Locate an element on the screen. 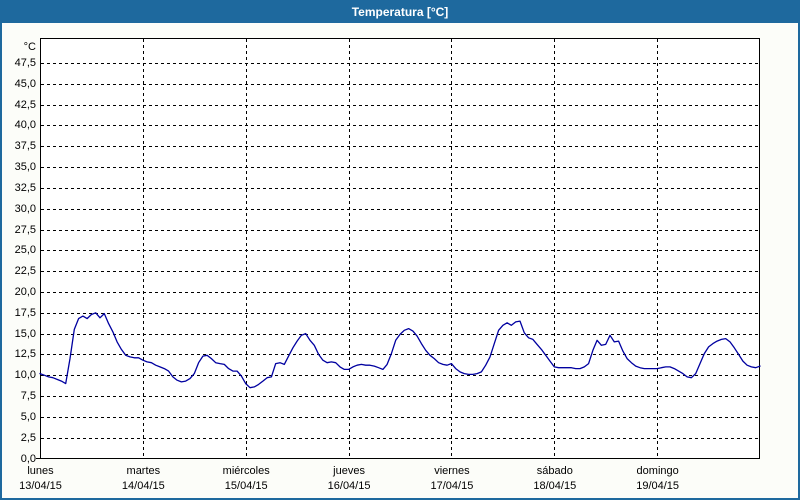  x-axis-day-label: martes is located at coordinates (143, 471).